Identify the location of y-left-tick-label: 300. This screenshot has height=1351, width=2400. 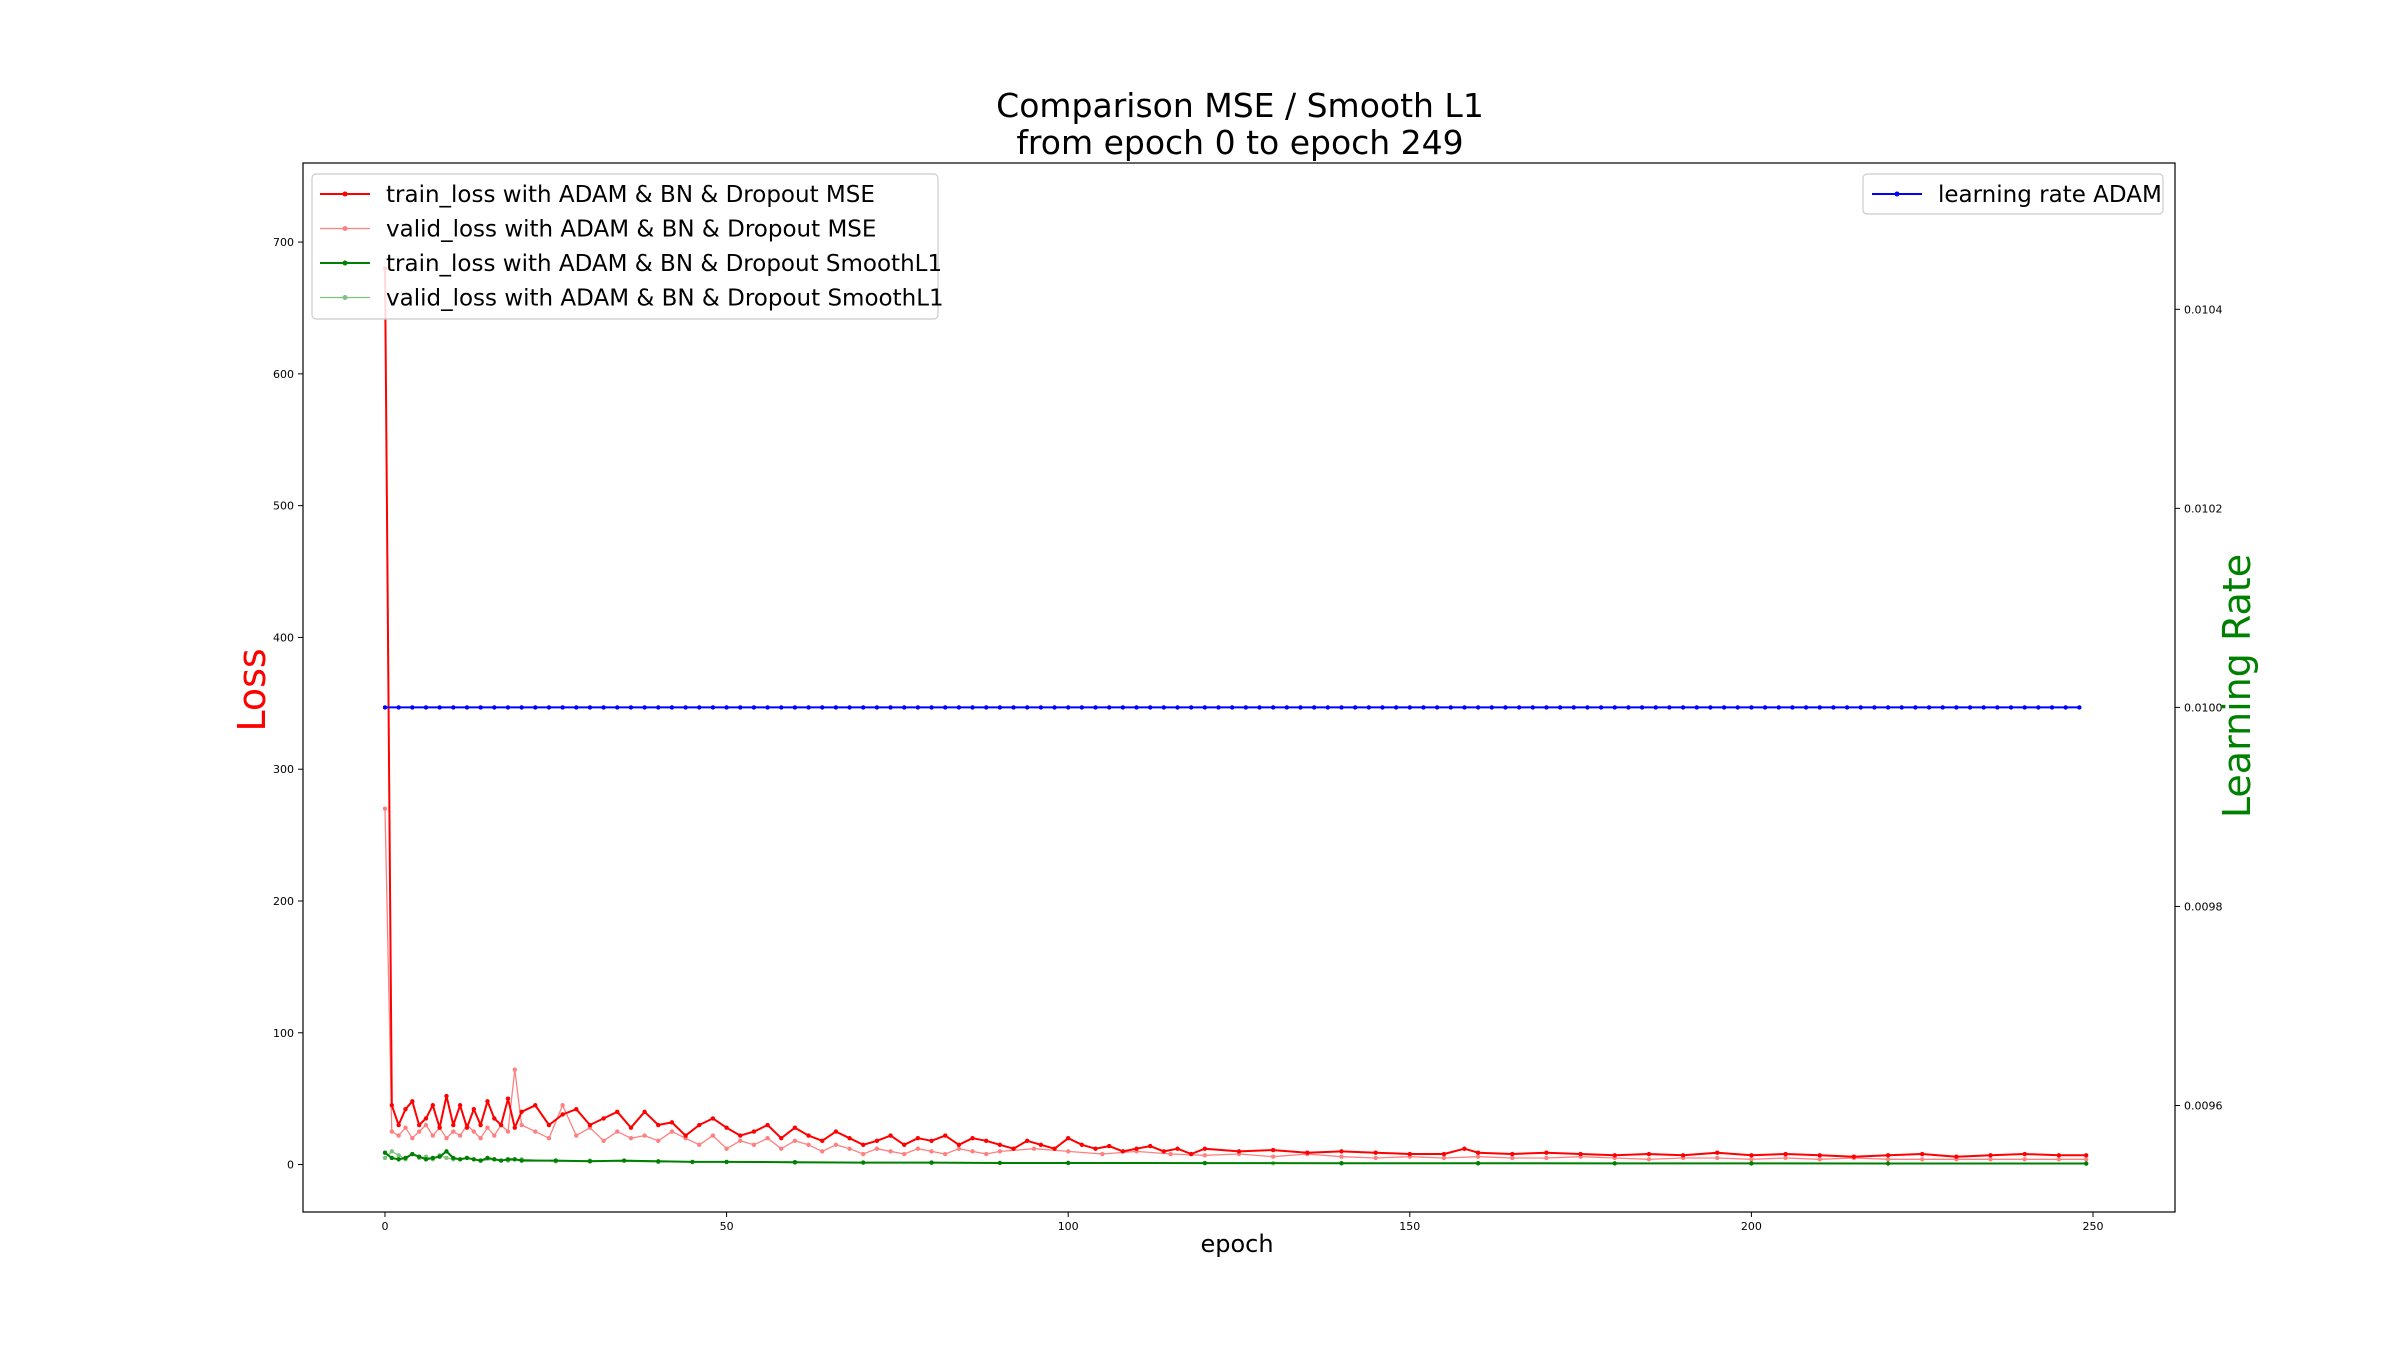
(283, 769).